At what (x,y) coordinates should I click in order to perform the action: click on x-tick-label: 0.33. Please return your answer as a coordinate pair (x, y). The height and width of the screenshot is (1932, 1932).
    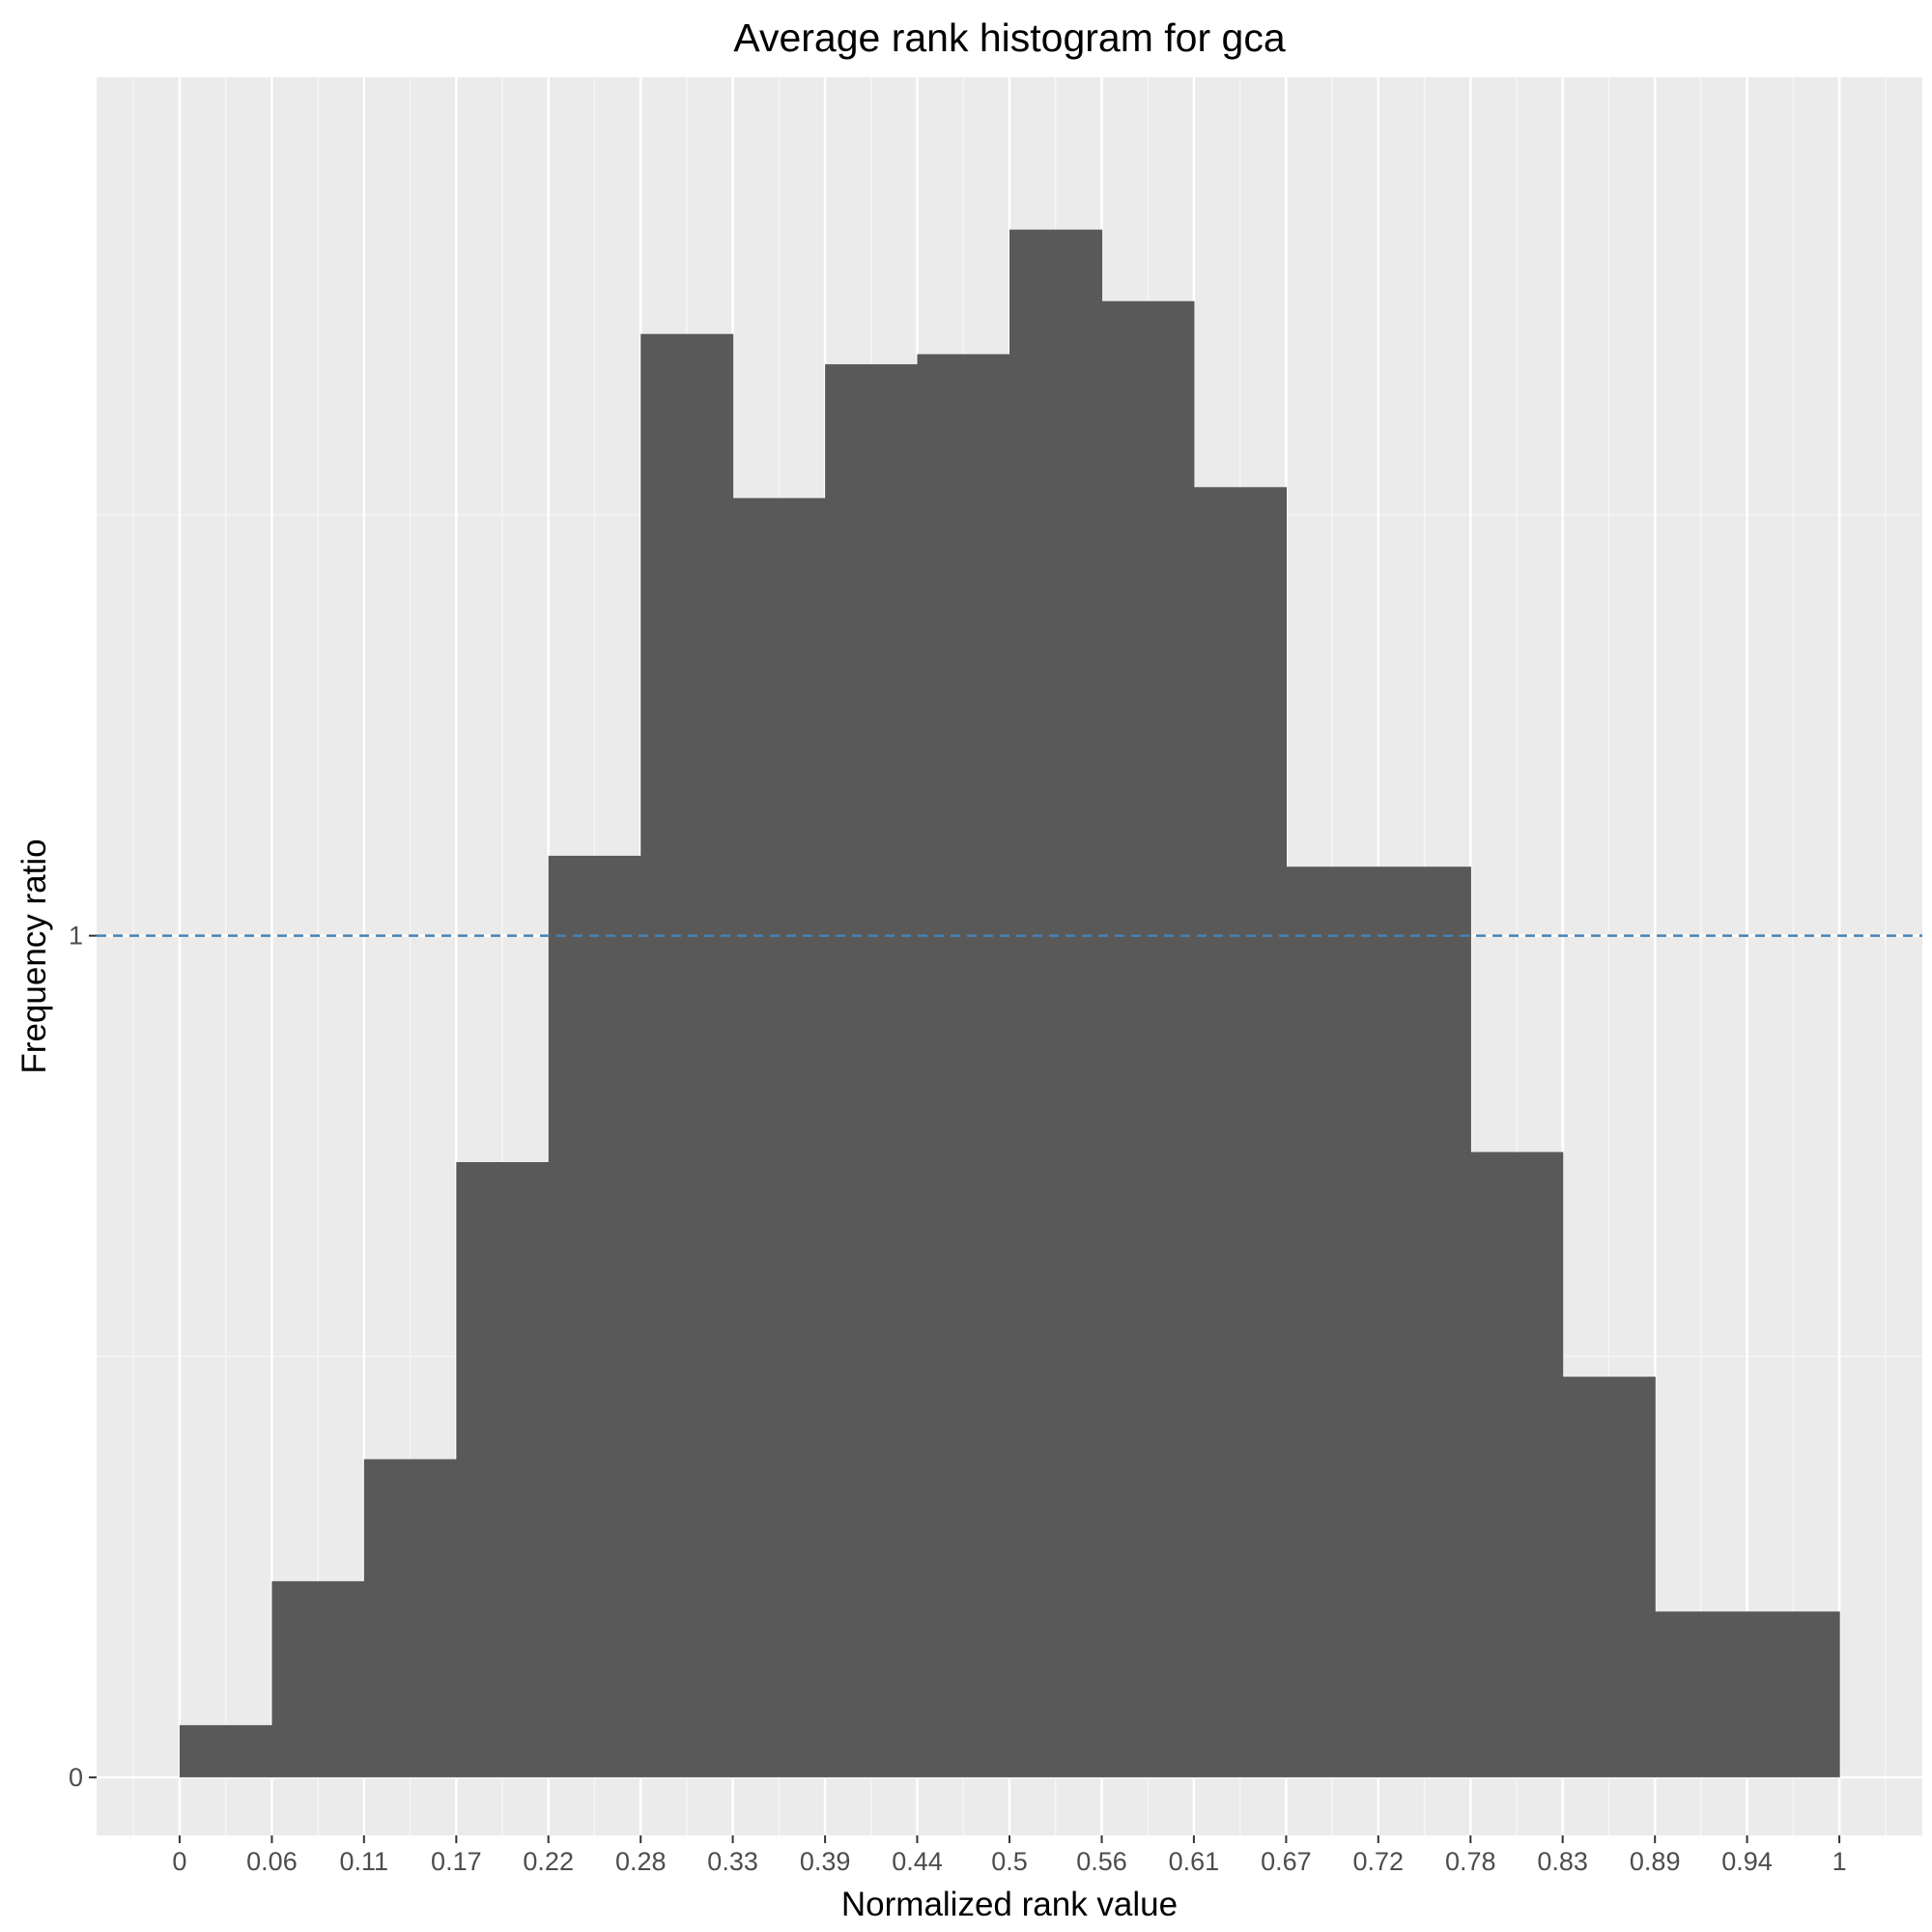
    Looking at the image, I should click on (732, 1861).